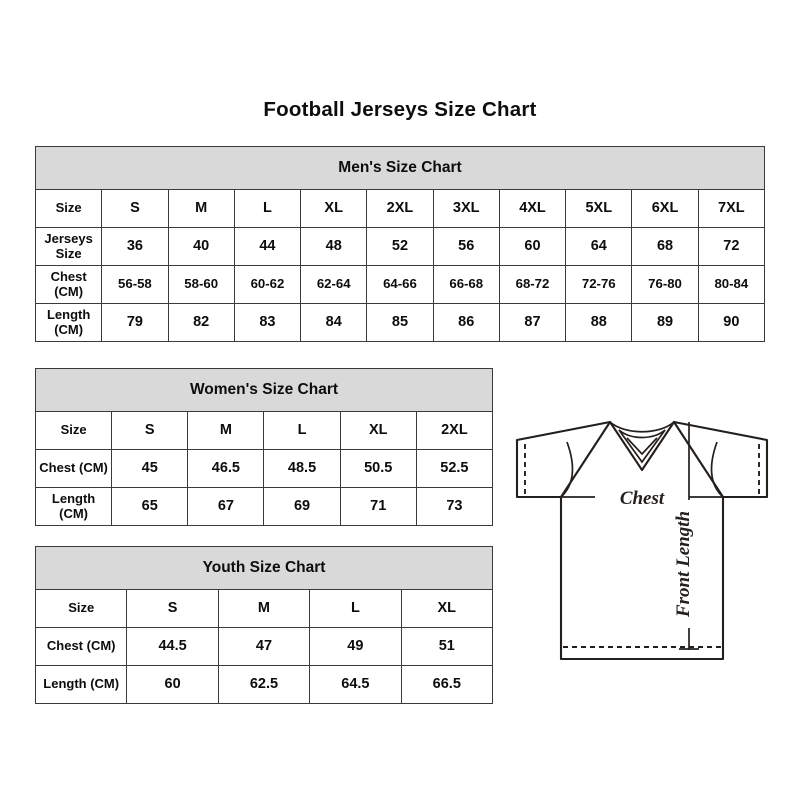 The height and width of the screenshot is (800, 800). I want to click on mens-length-4xl: 87, so click(532, 322).